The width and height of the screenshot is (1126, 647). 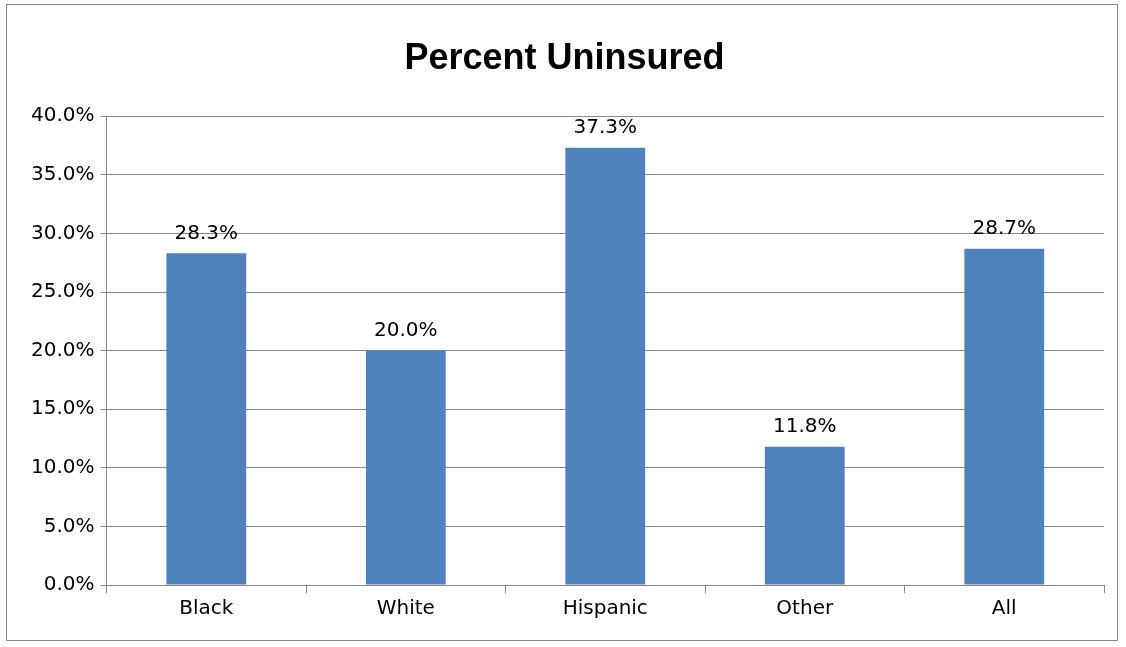 I want to click on chart-title: Percent Uninsured, so click(x=564, y=56).